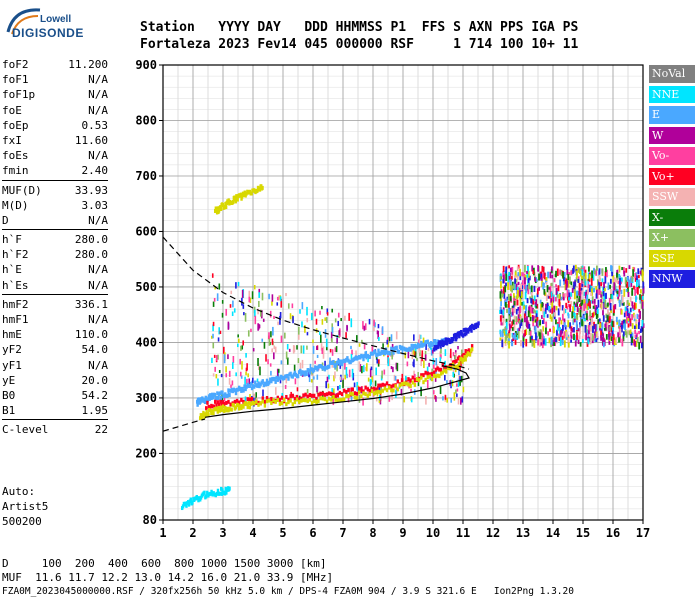 The image size is (700, 600). I want to click on param-value: N/A, so click(98, 365).